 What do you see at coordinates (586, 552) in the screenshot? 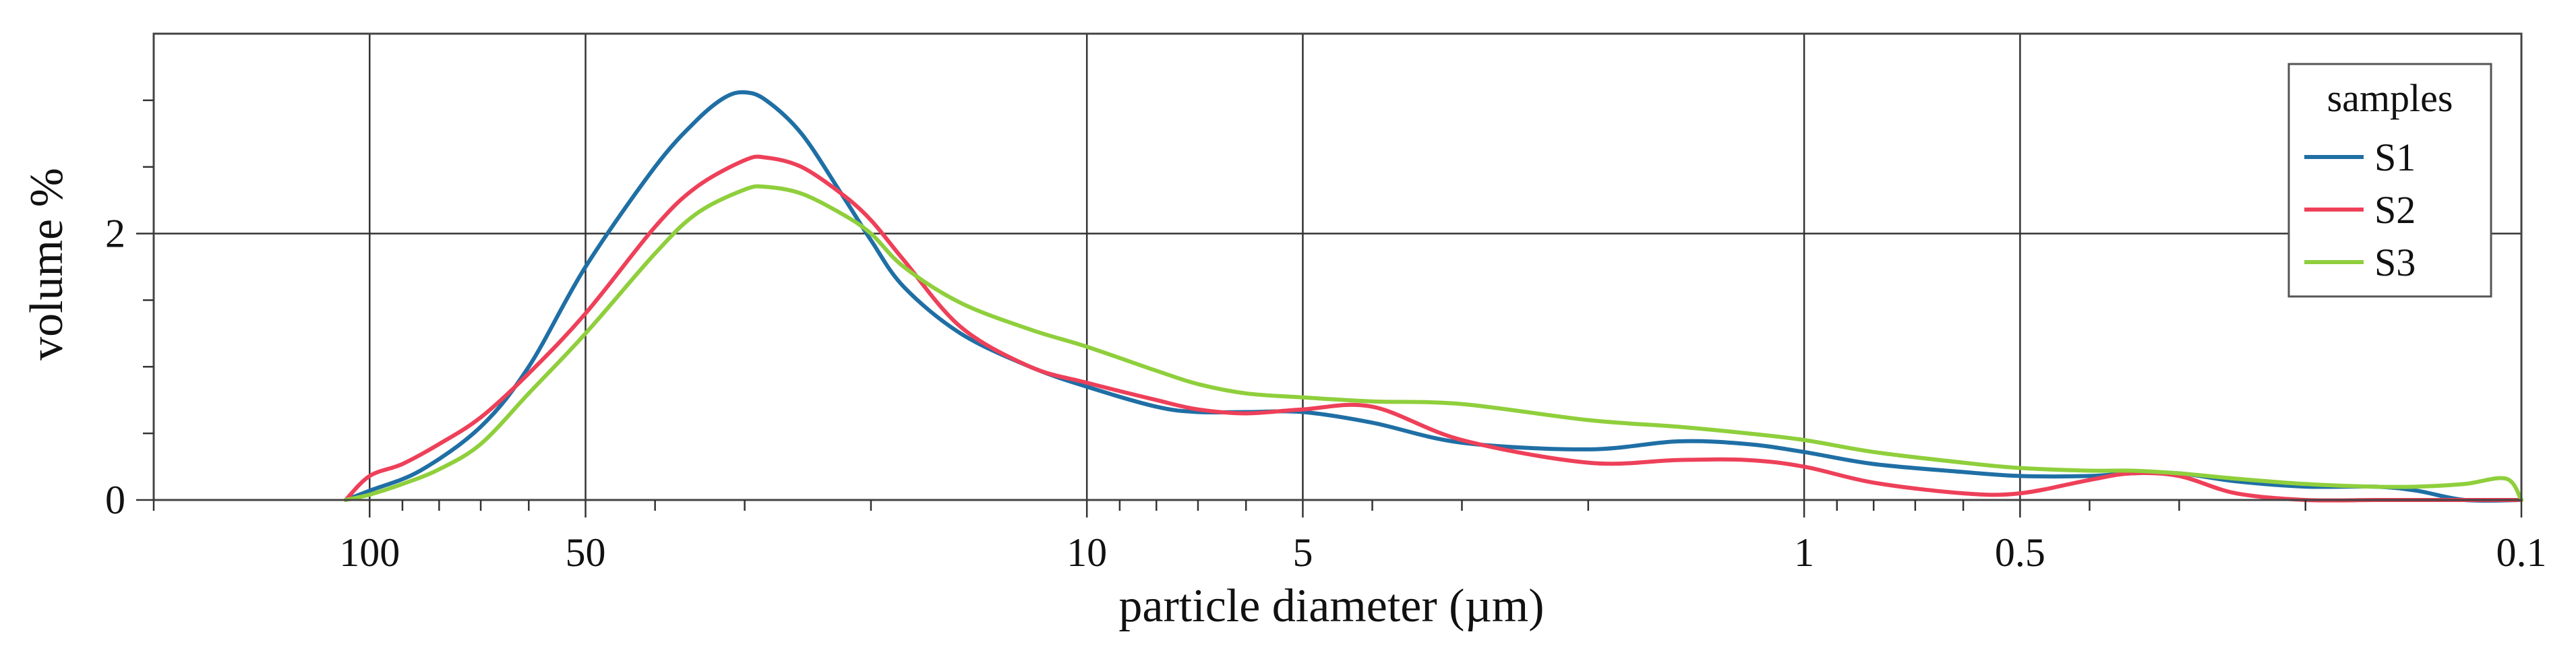
I see `x-tick-label: 50` at bounding box center [586, 552].